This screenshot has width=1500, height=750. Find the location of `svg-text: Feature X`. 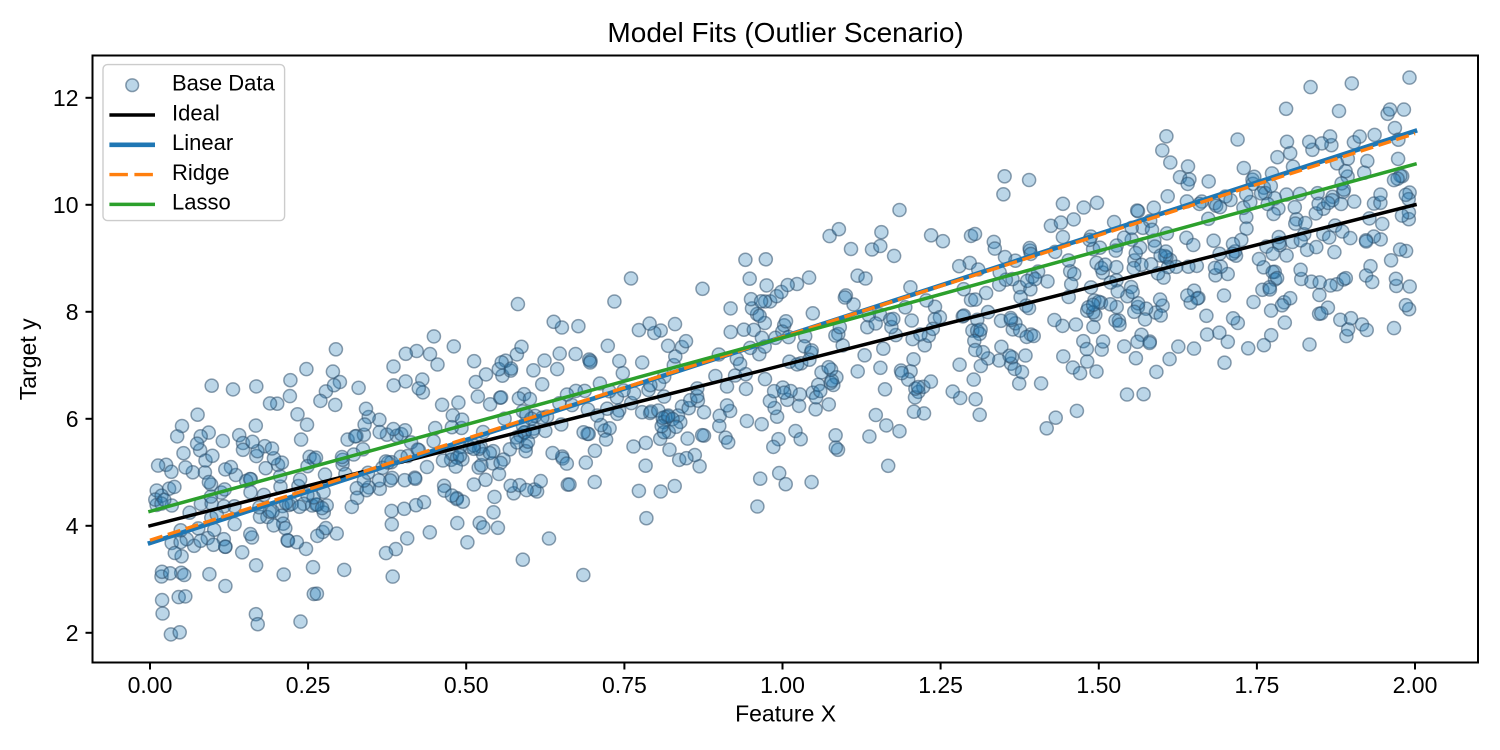

svg-text: Feature X is located at coordinates (785, 713).